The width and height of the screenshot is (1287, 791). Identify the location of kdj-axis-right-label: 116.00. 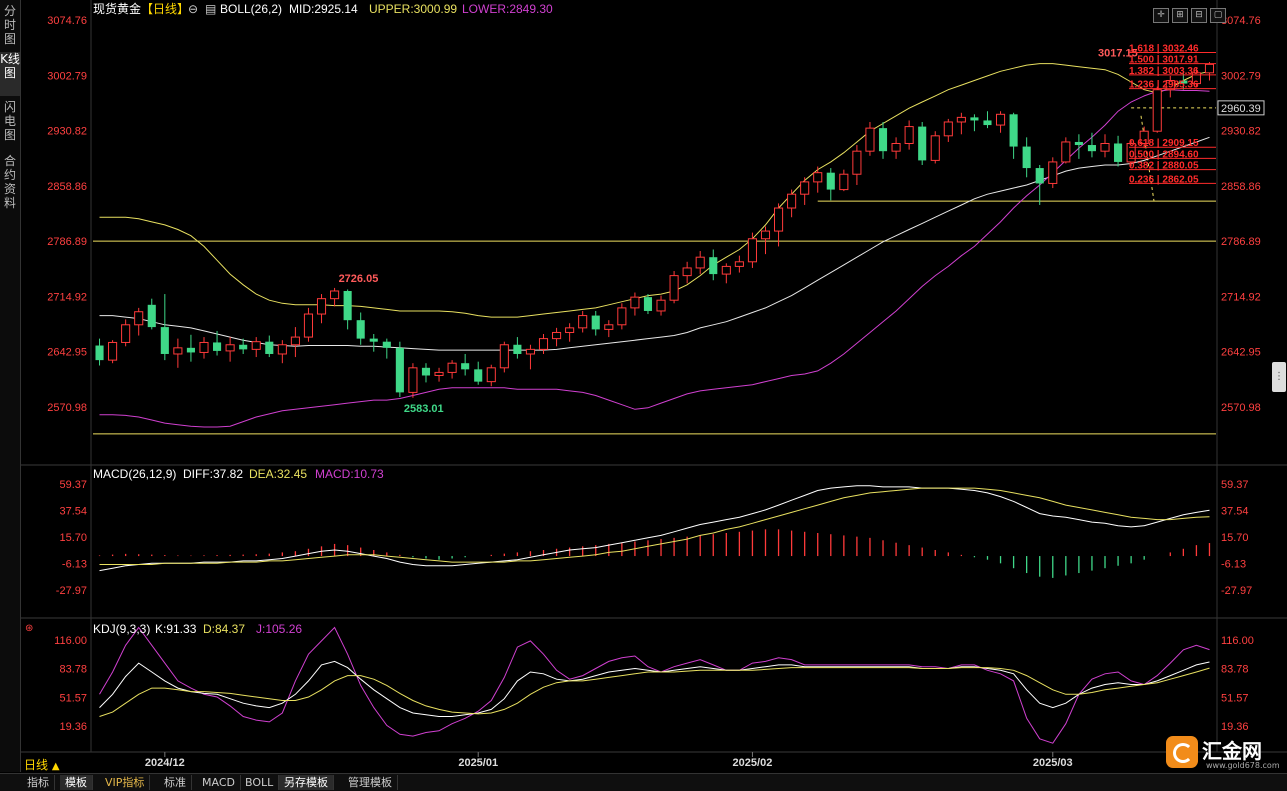
(1237, 641).